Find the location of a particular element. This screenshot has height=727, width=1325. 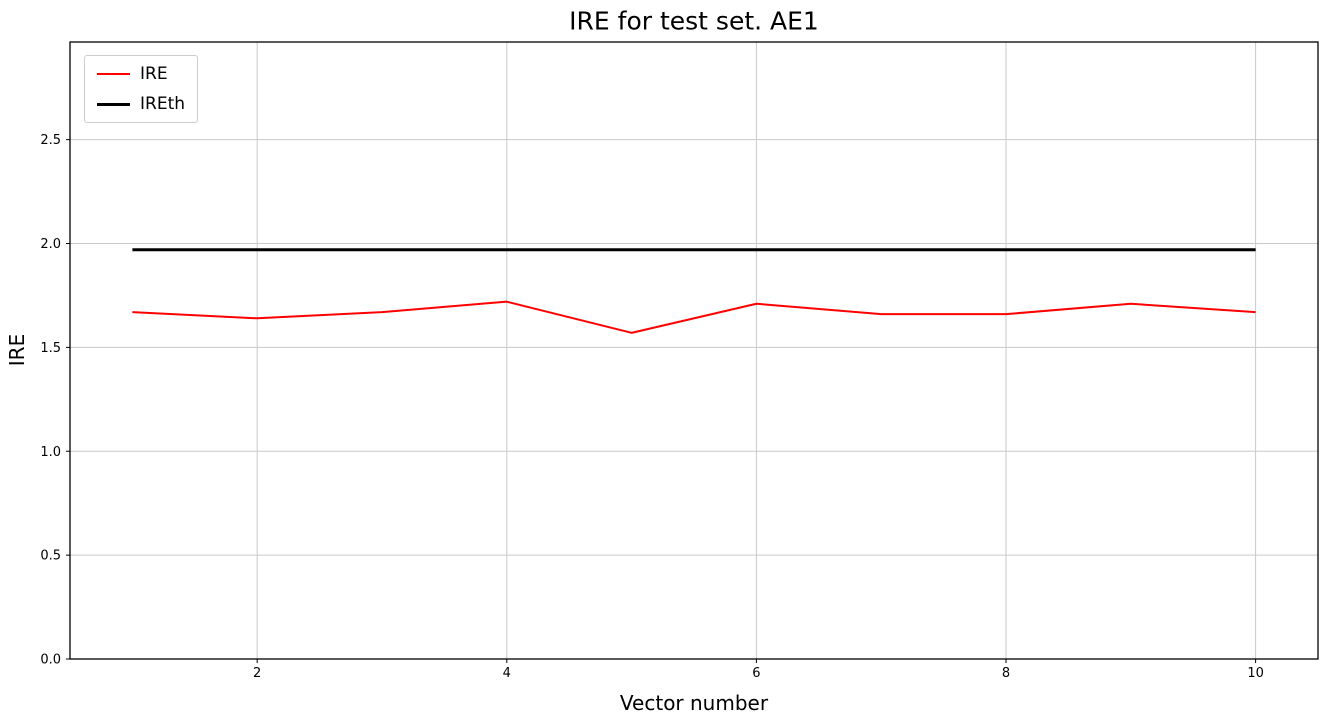

x-tick-label: 8 is located at coordinates (1006, 673).